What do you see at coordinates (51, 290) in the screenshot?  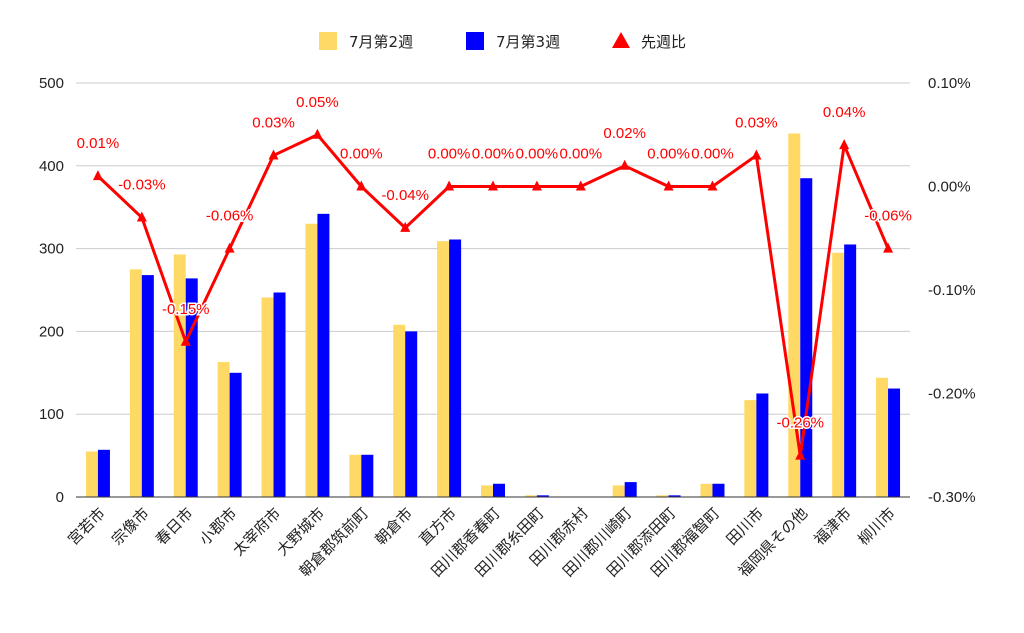 I see `left-axis-ticks: 0 100 200 300 400 500` at bounding box center [51, 290].